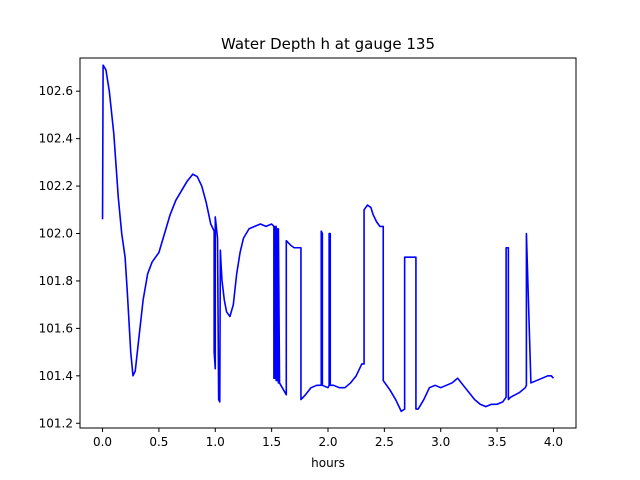  Describe the element at coordinates (328, 44) in the screenshot. I see `chart-title: Water Depth h at gauge 135` at that location.